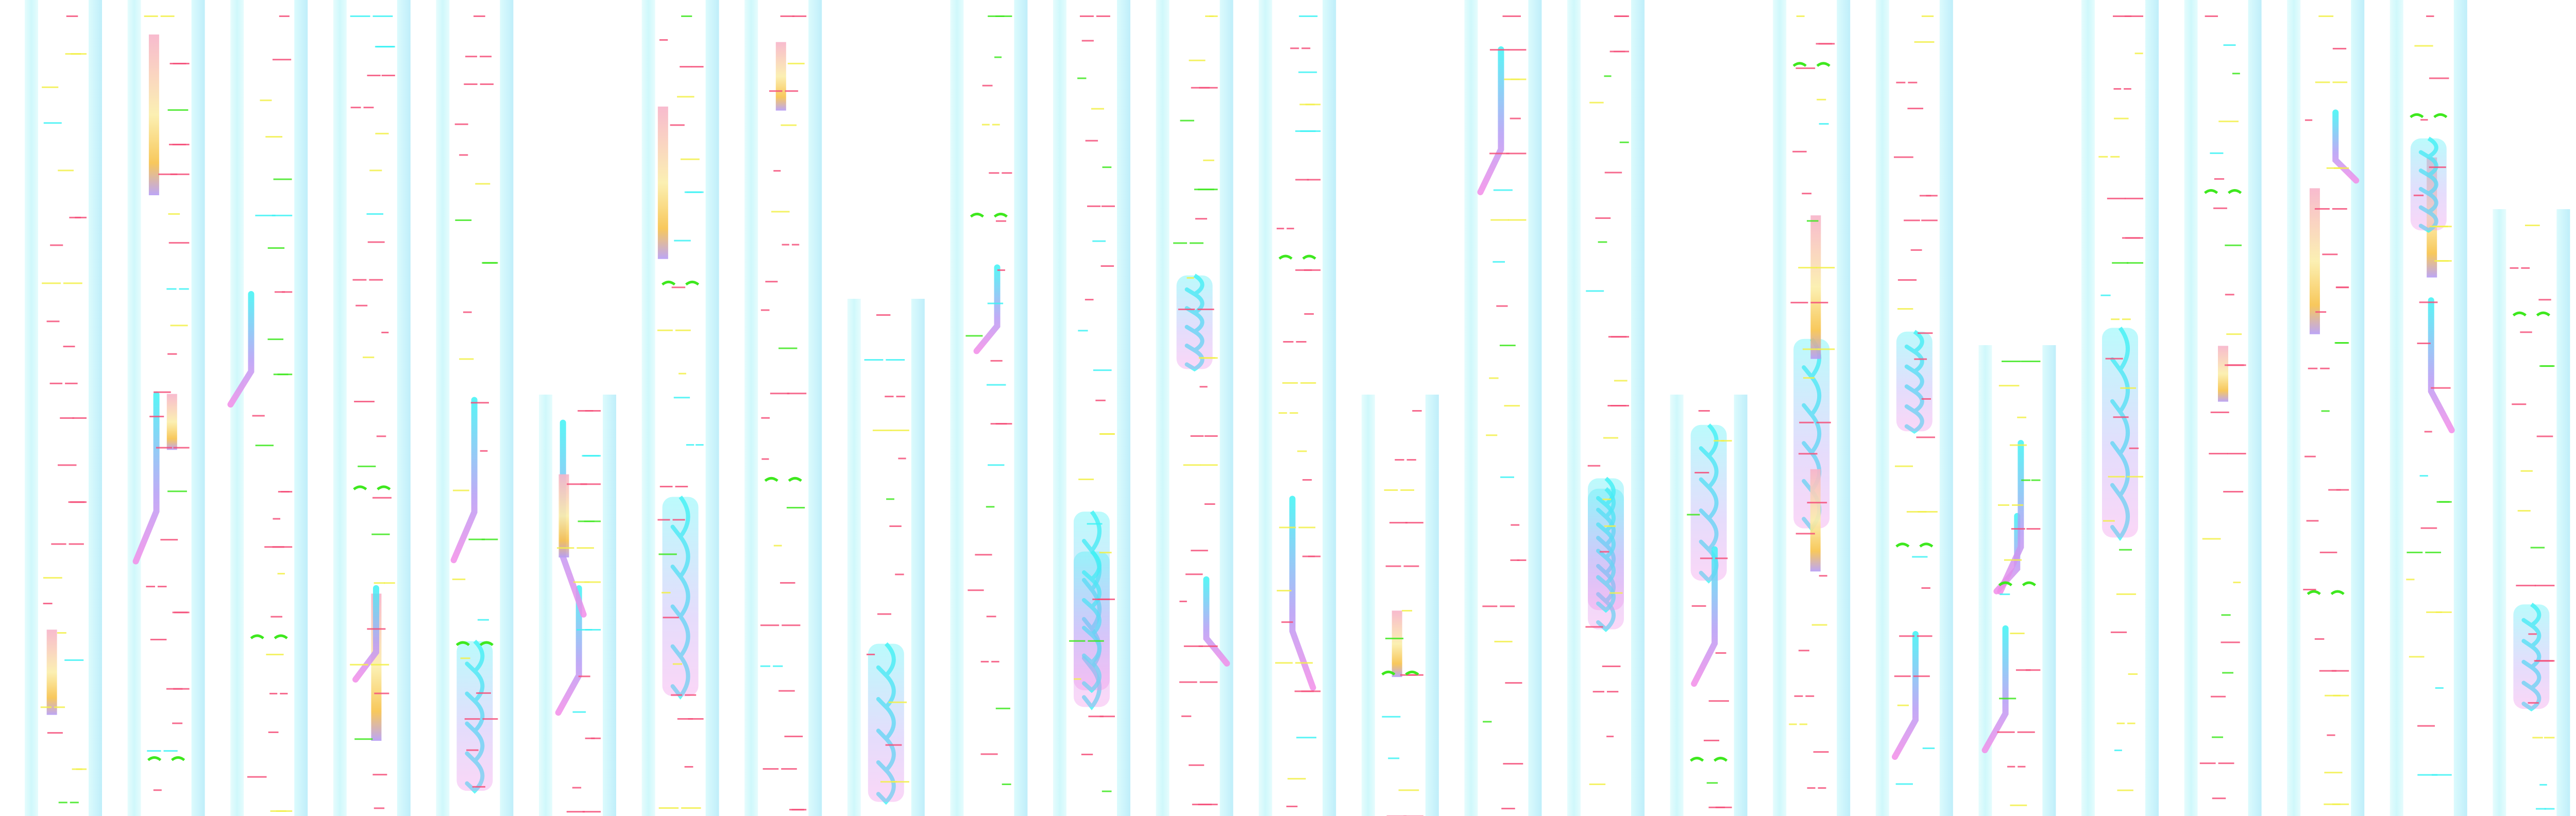 The height and width of the screenshot is (816, 2576). What do you see at coordinates (563, 516) in the screenshot?
I see `stacked-block` at bounding box center [563, 516].